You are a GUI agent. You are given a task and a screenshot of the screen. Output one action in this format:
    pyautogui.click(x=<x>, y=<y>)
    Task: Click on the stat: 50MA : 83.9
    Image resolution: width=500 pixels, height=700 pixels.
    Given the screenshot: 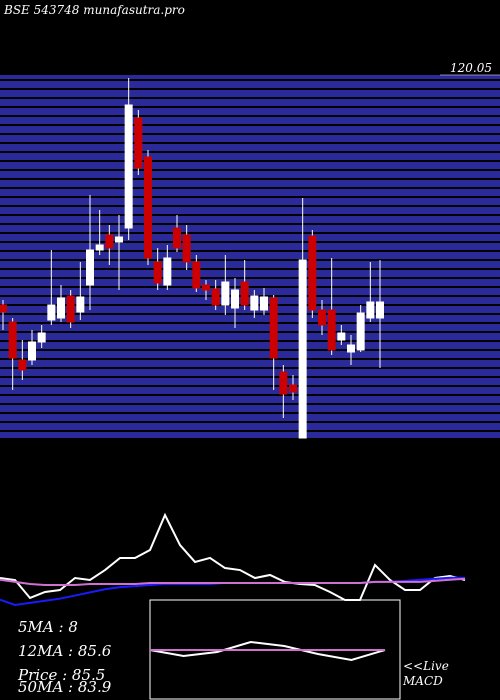 What is the action you would take?
    pyautogui.click(x=65, y=687)
    